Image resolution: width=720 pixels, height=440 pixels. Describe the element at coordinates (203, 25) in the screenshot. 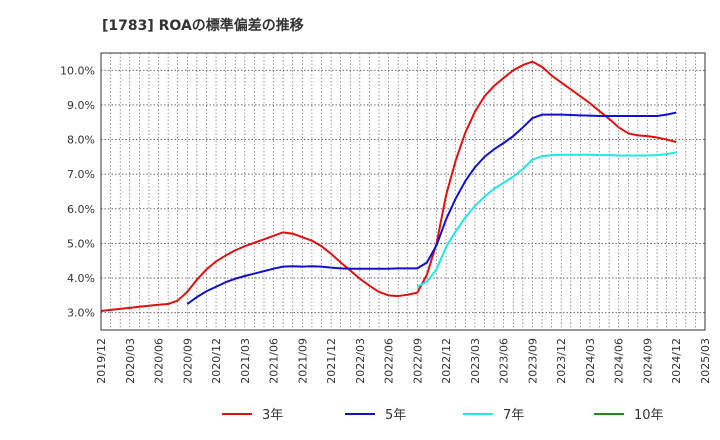

I see `chart-title: [1783] ROAの標準偏差の推移` at that location.